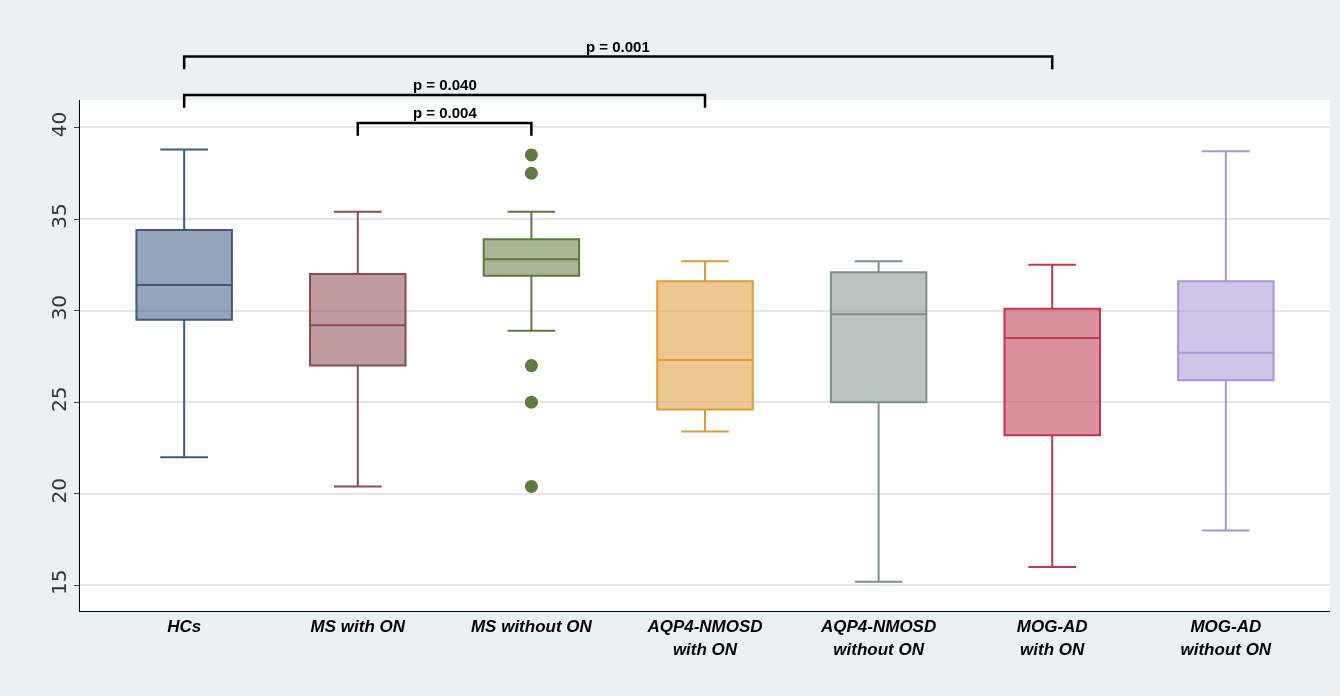 This screenshot has height=696, width=1340. Describe the element at coordinates (59, 124) in the screenshot. I see `y-tick-label: 40` at that location.